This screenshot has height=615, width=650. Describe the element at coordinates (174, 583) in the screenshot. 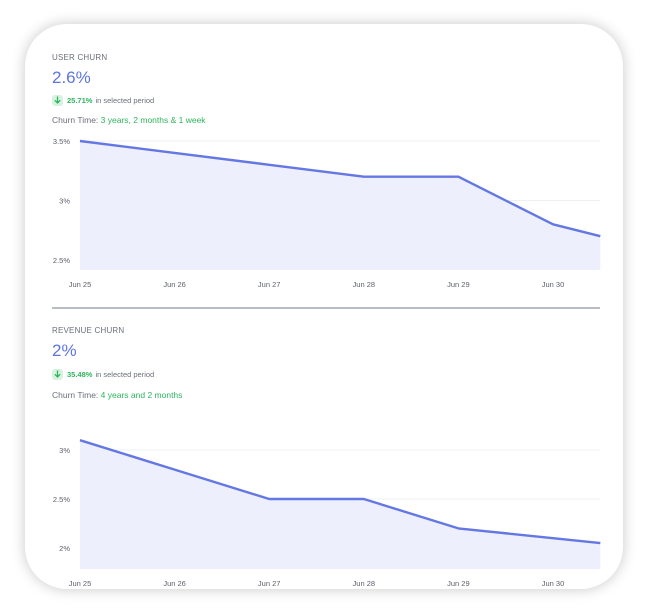

I see `revenue-churn-xtick-label: Jun 26` at that location.